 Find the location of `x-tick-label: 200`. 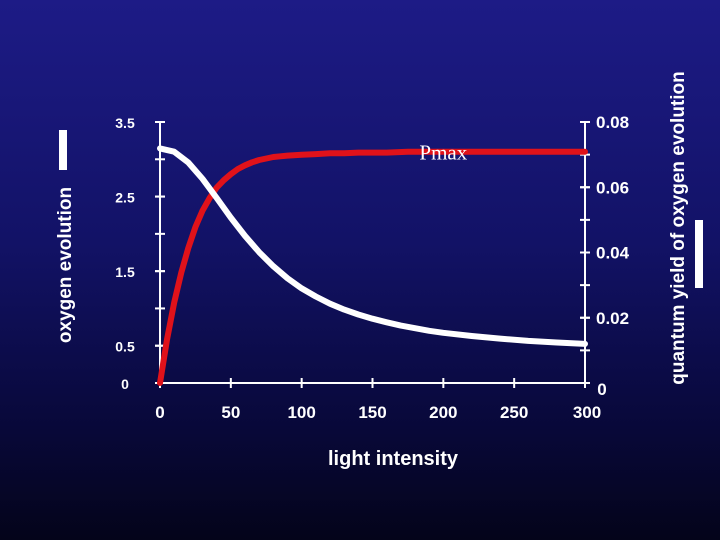

x-tick-label: 200 is located at coordinates (443, 412).